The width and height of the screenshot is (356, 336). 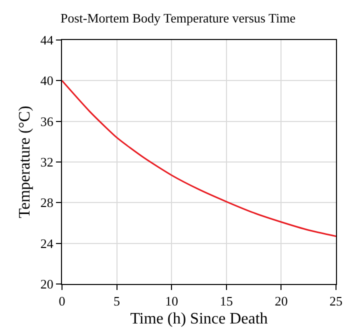 What do you see at coordinates (336, 301) in the screenshot?
I see `x-tick-label: 25` at bounding box center [336, 301].